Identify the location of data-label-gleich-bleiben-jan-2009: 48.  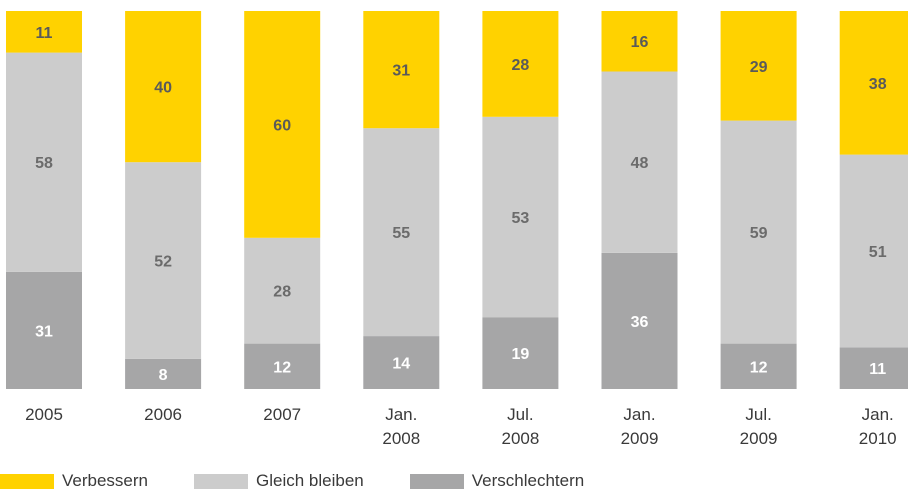
(640, 163).